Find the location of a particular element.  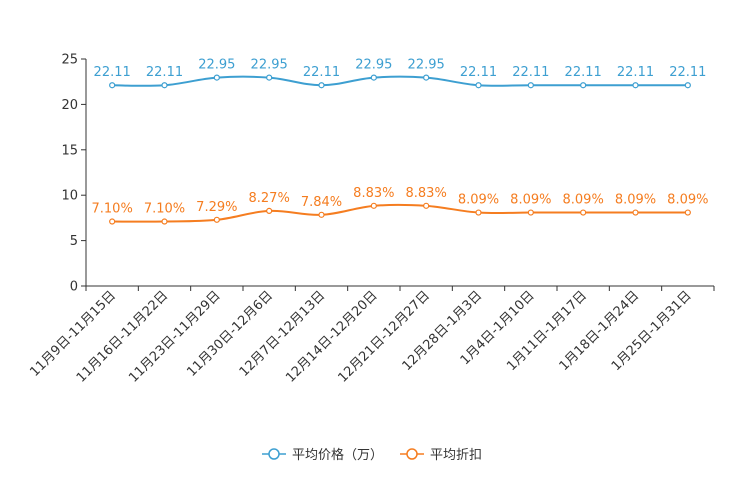

data-label: 7.29% is located at coordinates (216, 207).